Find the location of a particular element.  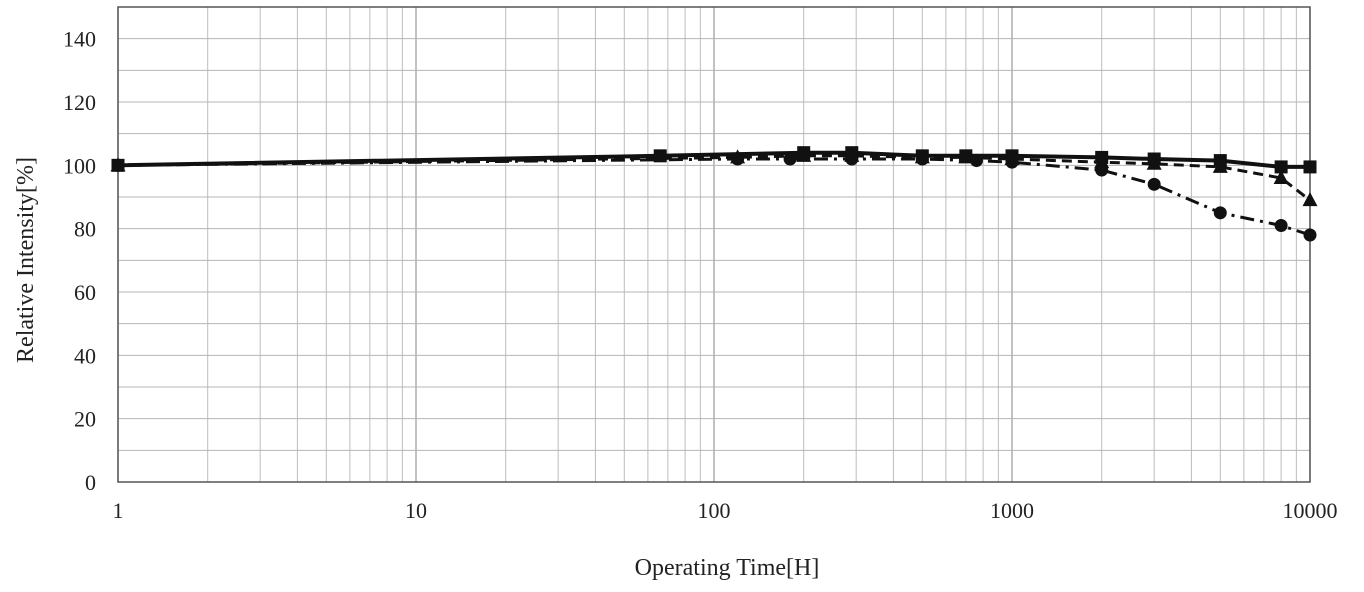

y-tick-label: 60 is located at coordinates (85, 292).